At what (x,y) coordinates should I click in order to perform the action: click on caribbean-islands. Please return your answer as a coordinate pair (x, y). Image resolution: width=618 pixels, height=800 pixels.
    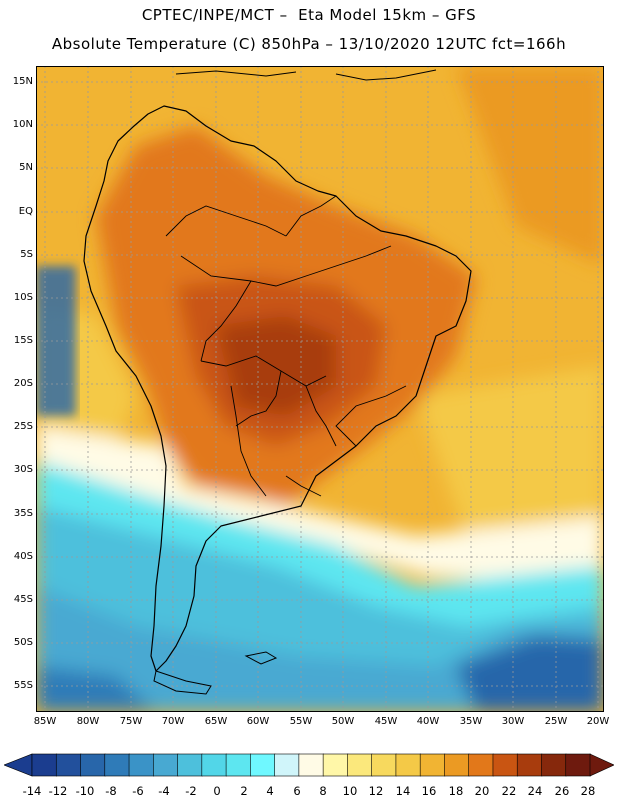
    Looking at the image, I should click on (306, 75).